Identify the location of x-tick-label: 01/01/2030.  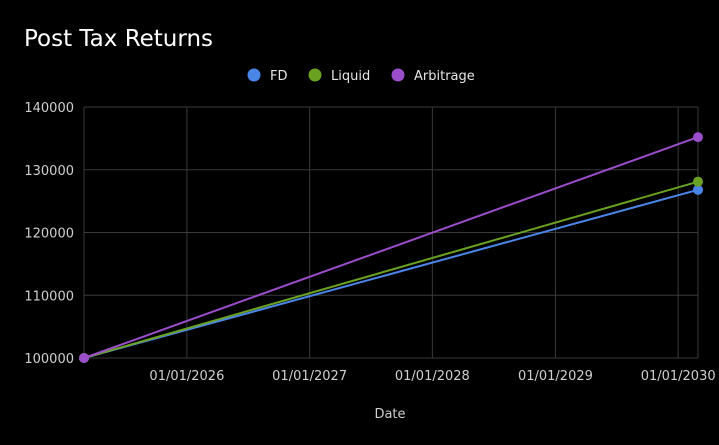
(678, 376).